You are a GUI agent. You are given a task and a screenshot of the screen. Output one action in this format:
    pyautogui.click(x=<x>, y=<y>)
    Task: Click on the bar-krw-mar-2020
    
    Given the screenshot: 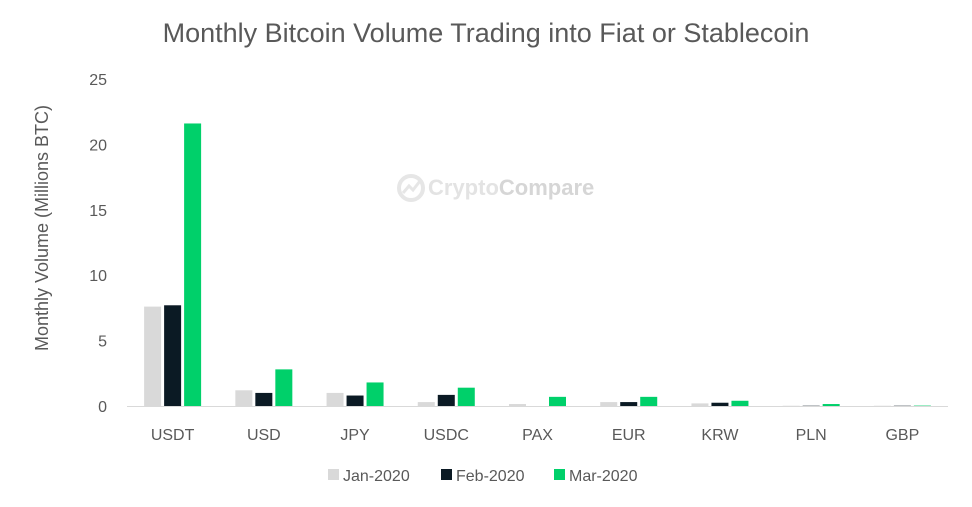 What is the action you would take?
    pyautogui.click(x=740, y=403)
    